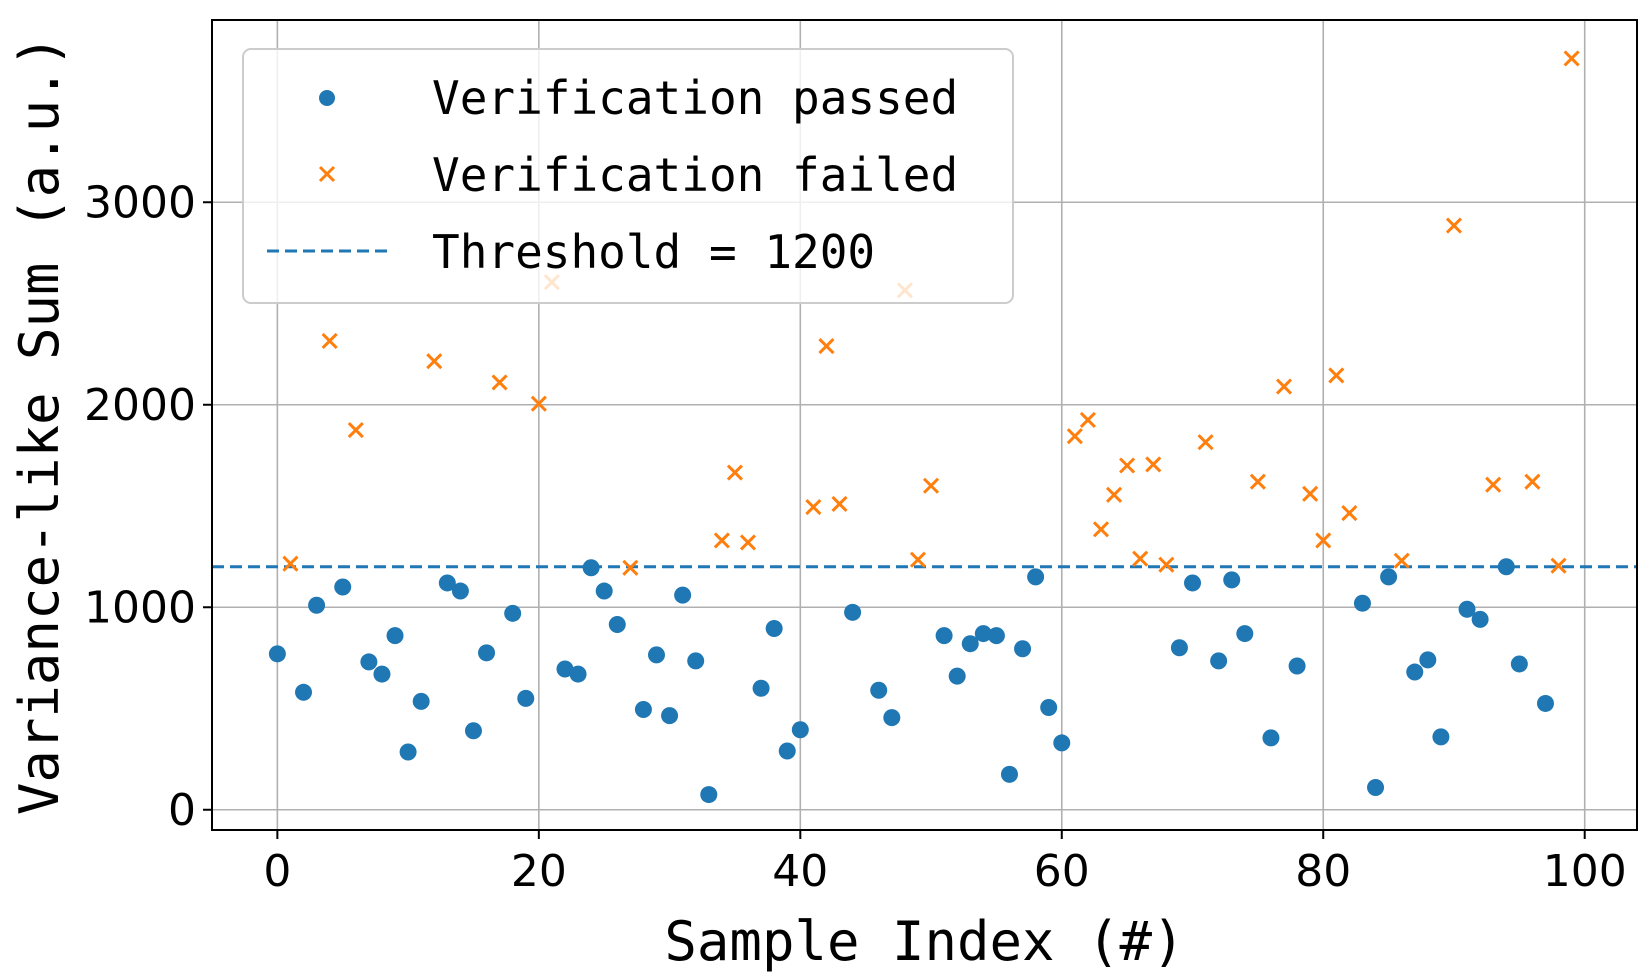  Describe the element at coordinates (39, 425) in the screenshot. I see `y-axis-title: Variance-like Sum (a.u.)` at that location.